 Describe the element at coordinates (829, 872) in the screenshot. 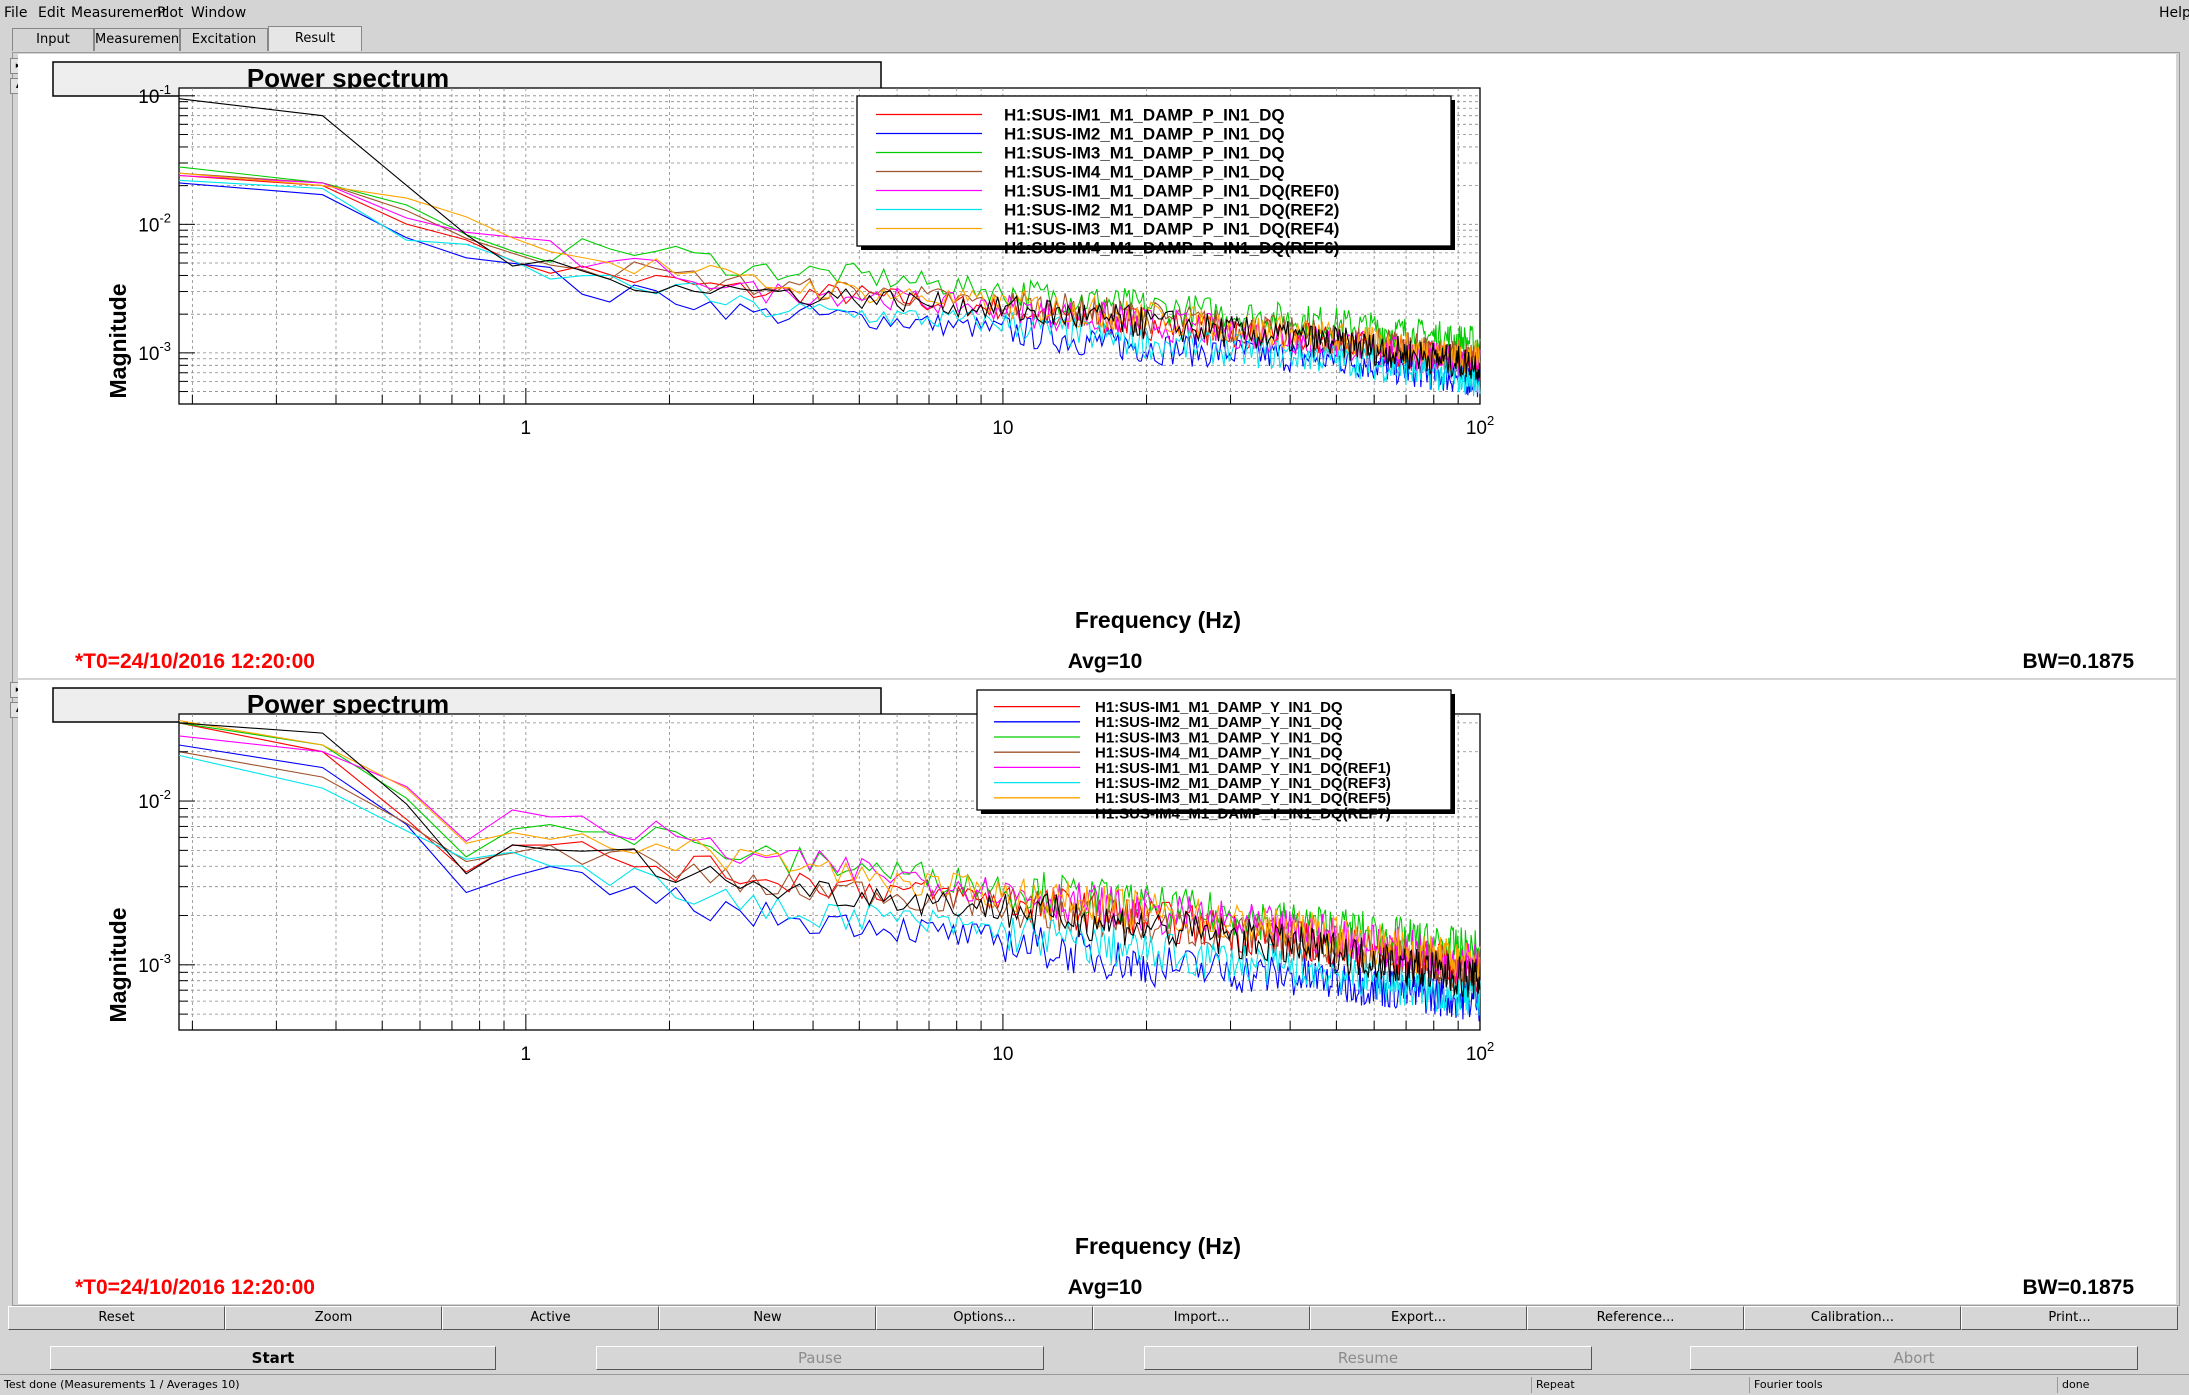

I see `series-line-brown` at that location.